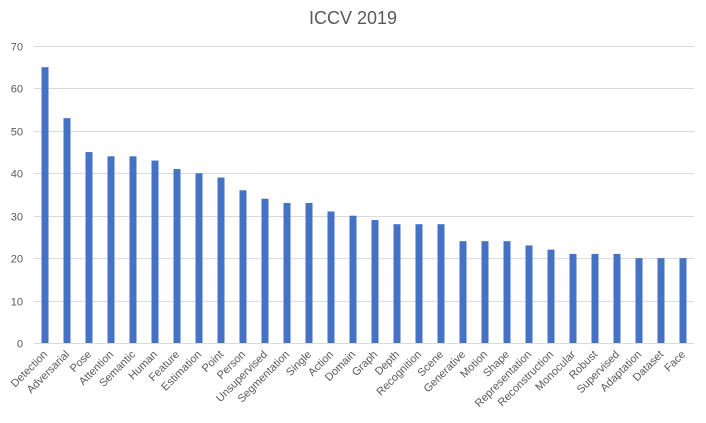  What do you see at coordinates (551, 296) in the screenshot?
I see `bar-reconstruction` at bounding box center [551, 296].